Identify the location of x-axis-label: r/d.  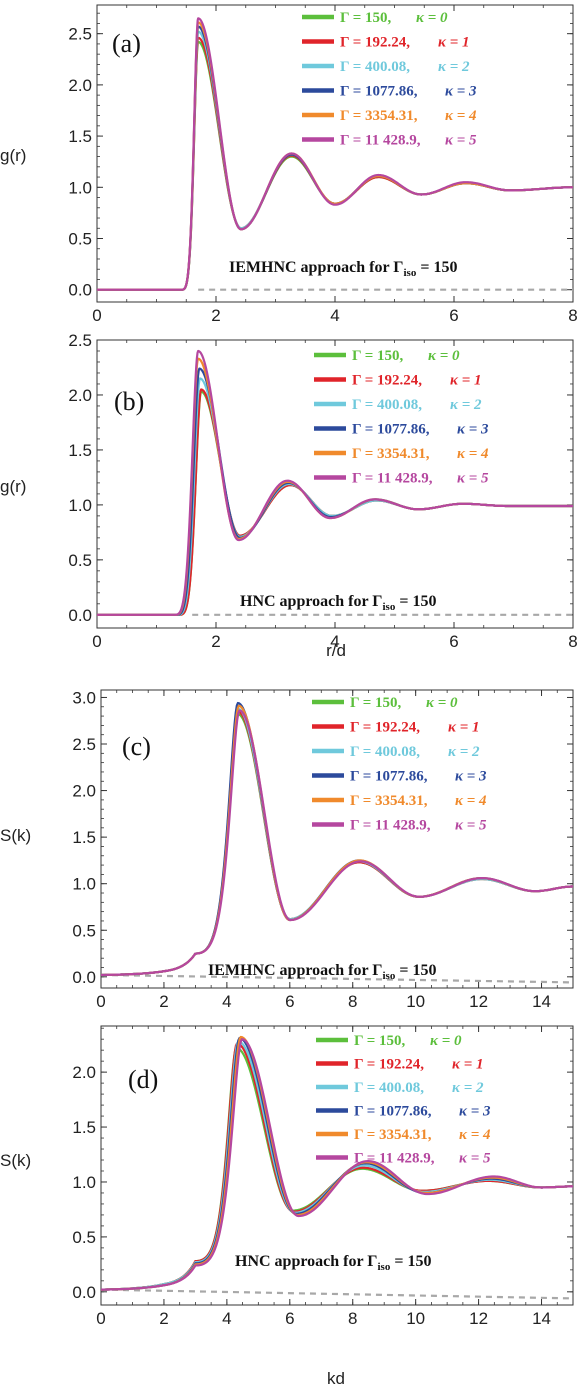
(336, 650).